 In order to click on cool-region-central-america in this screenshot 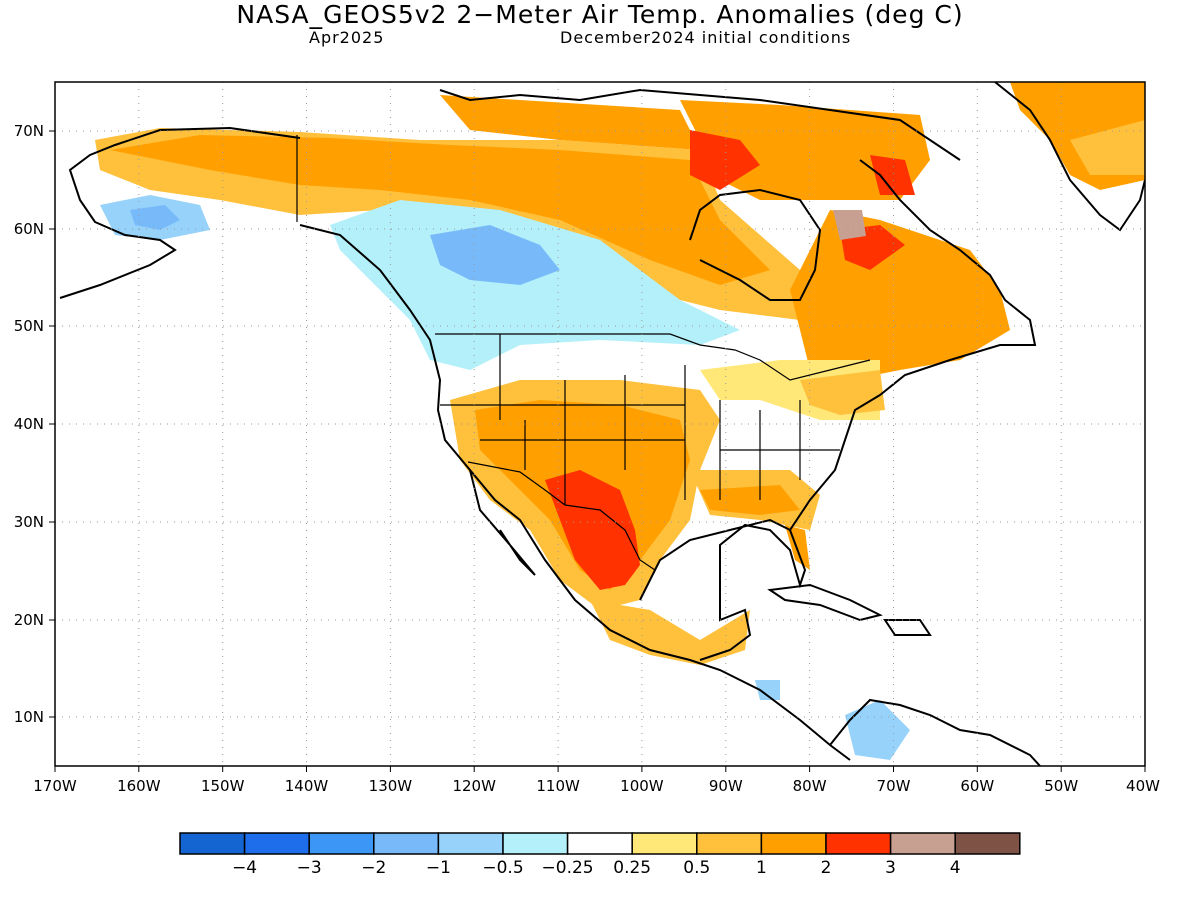, I will do `click(767, 690)`.